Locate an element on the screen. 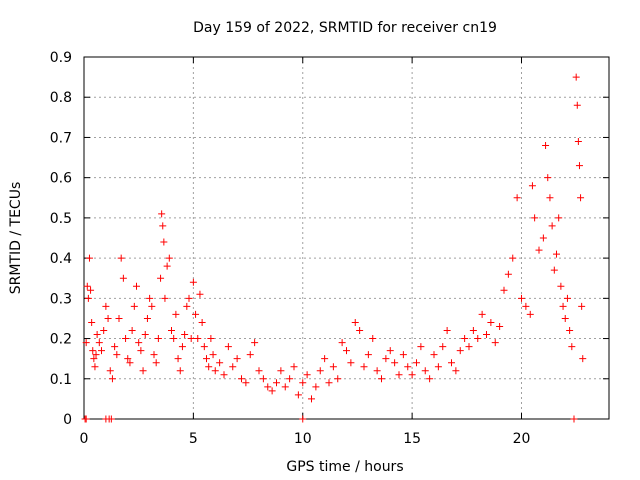 This screenshot has height=480, width=640. x-tick-label: 10 is located at coordinates (303, 439).